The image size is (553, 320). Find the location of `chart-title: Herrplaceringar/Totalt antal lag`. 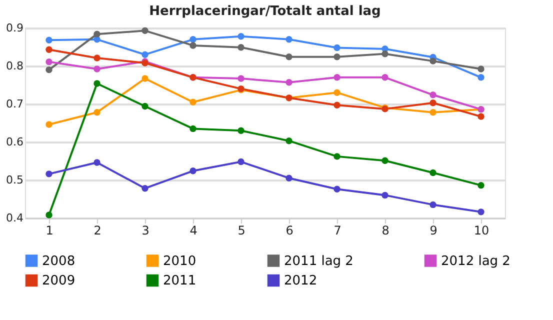

chart-title: Herrplaceringar/Totalt antal lag is located at coordinates (265, 11).